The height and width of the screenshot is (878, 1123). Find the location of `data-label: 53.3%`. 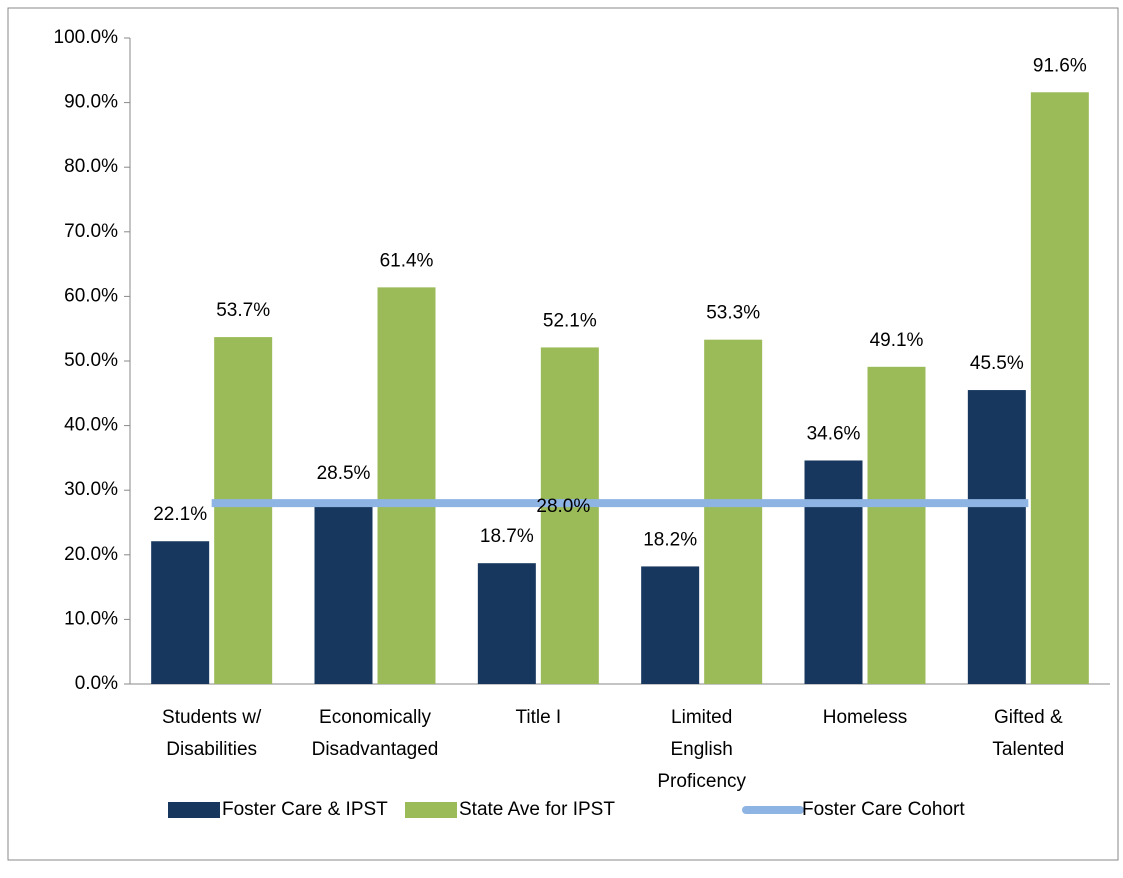

data-label: 53.3% is located at coordinates (733, 313).